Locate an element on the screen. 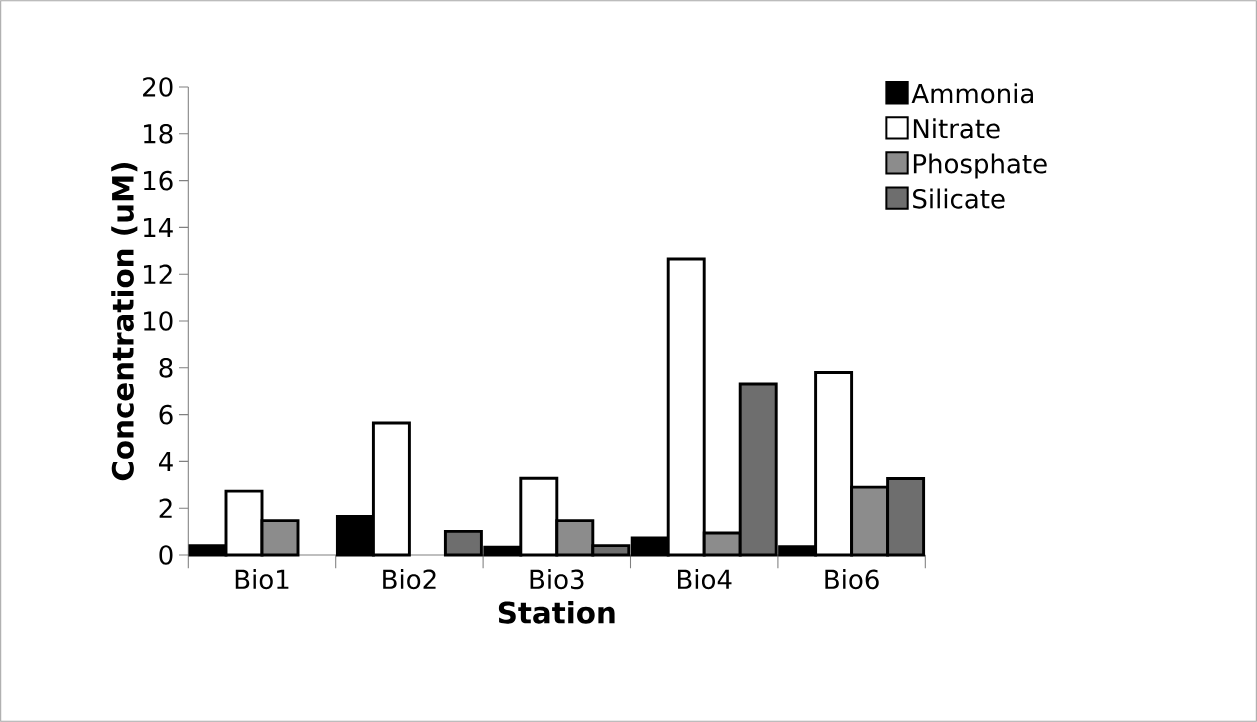 This screenshot has height=722, width=1257. legend-label: Phosphate is located at coordinates (980, 166).